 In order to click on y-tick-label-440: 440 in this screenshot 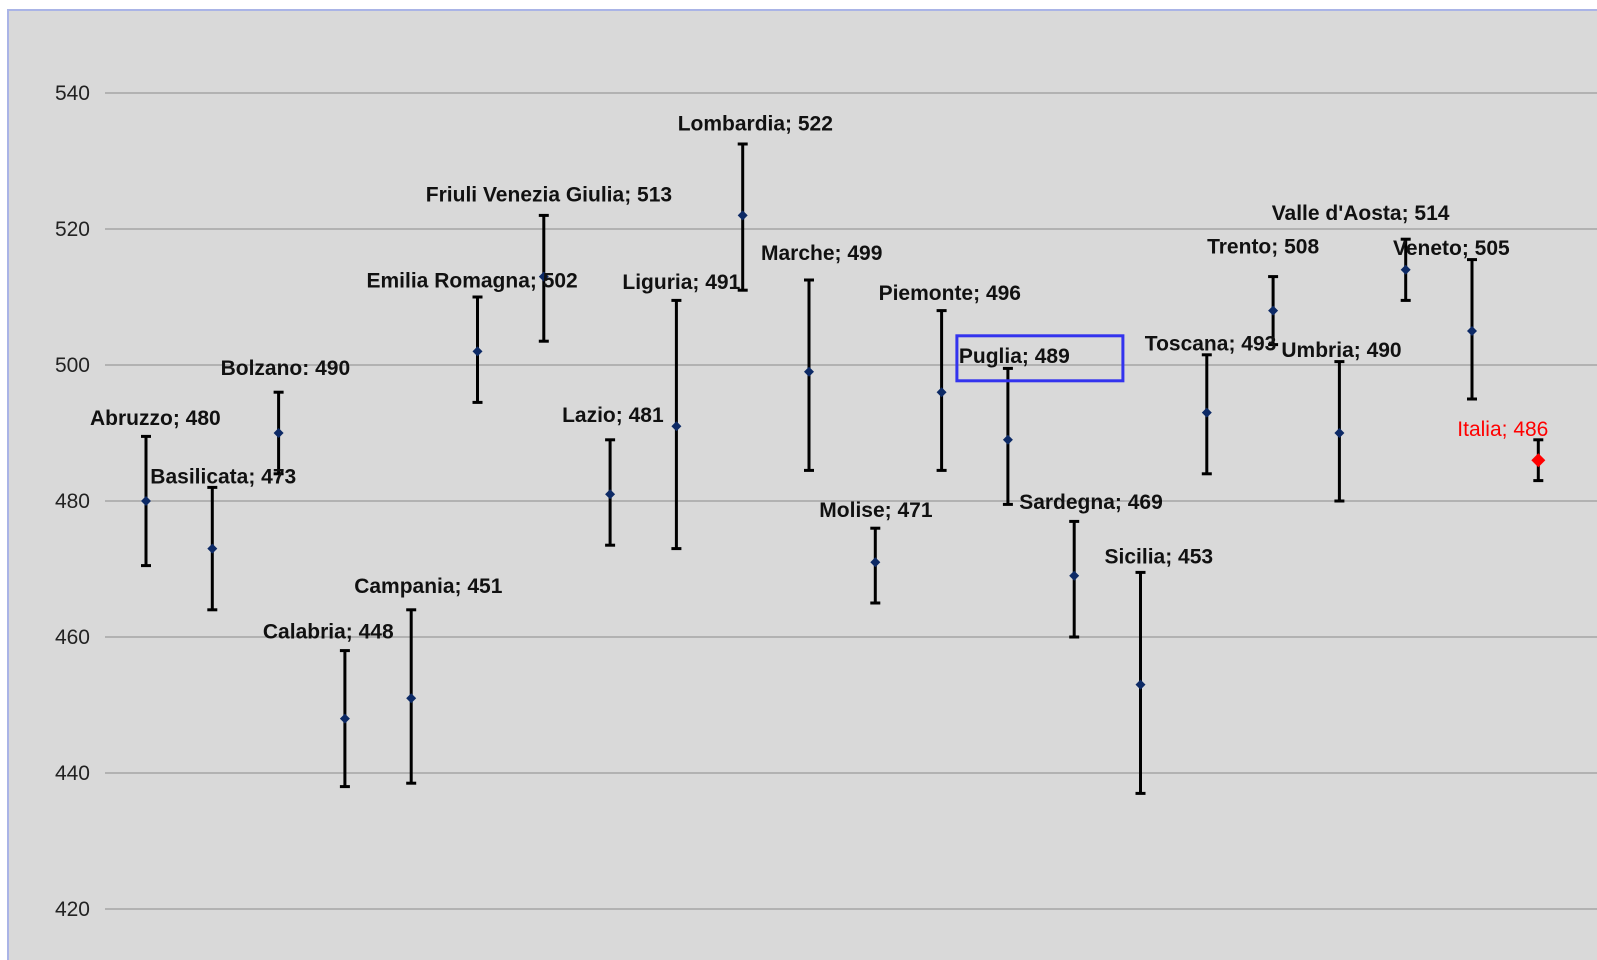, I will do `click(72, 773)`.